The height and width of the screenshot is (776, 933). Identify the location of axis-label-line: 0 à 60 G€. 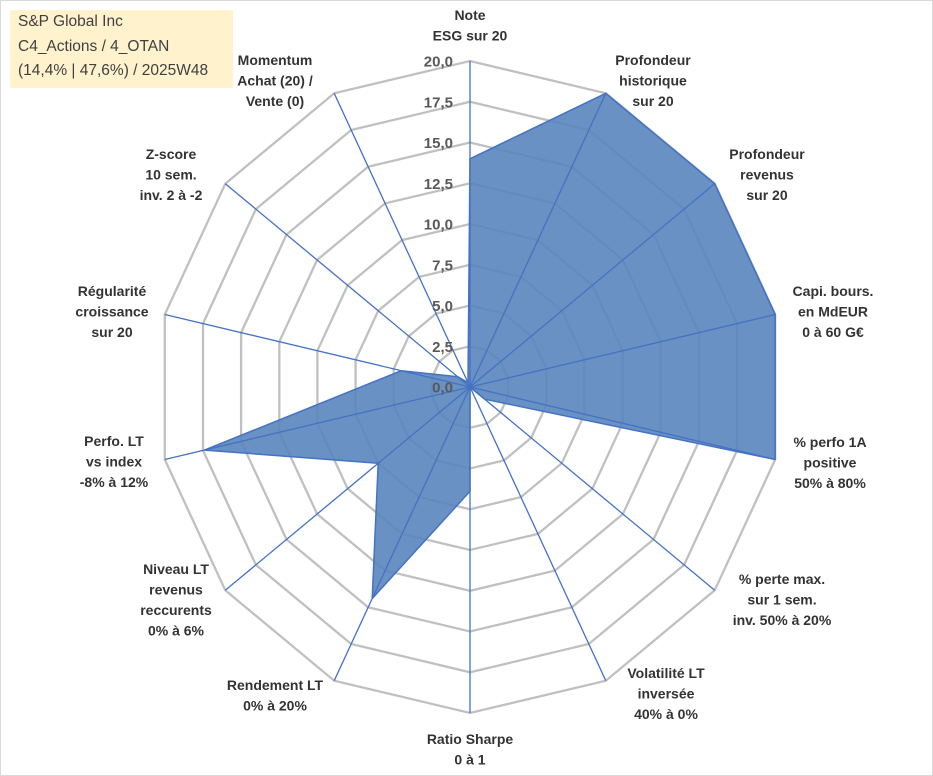
(833, 332).